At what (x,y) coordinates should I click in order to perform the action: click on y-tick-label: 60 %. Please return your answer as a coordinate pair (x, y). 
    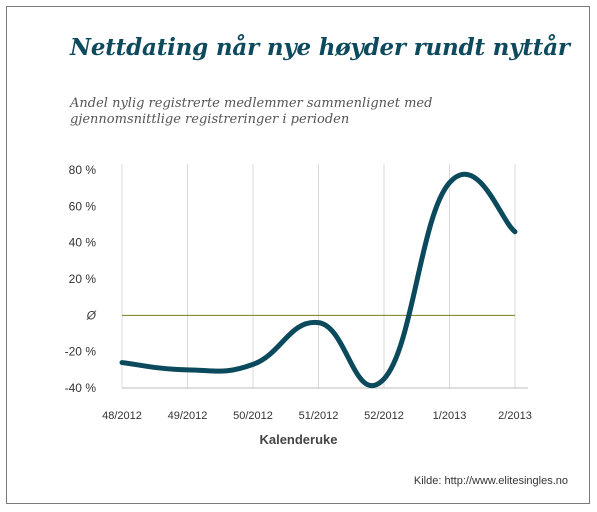
    Looking at the image, I should click on (83, 206).